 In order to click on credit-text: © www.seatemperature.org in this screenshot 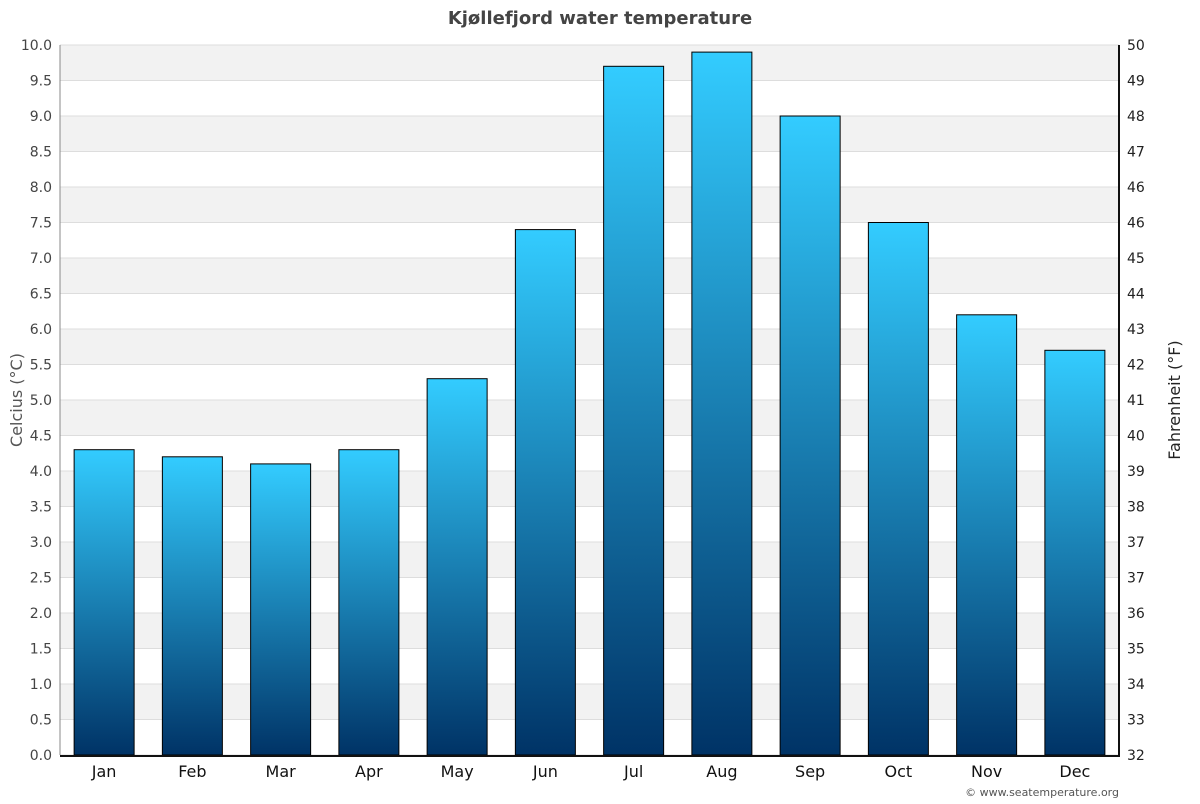, I will do `click(1042, 792)`.